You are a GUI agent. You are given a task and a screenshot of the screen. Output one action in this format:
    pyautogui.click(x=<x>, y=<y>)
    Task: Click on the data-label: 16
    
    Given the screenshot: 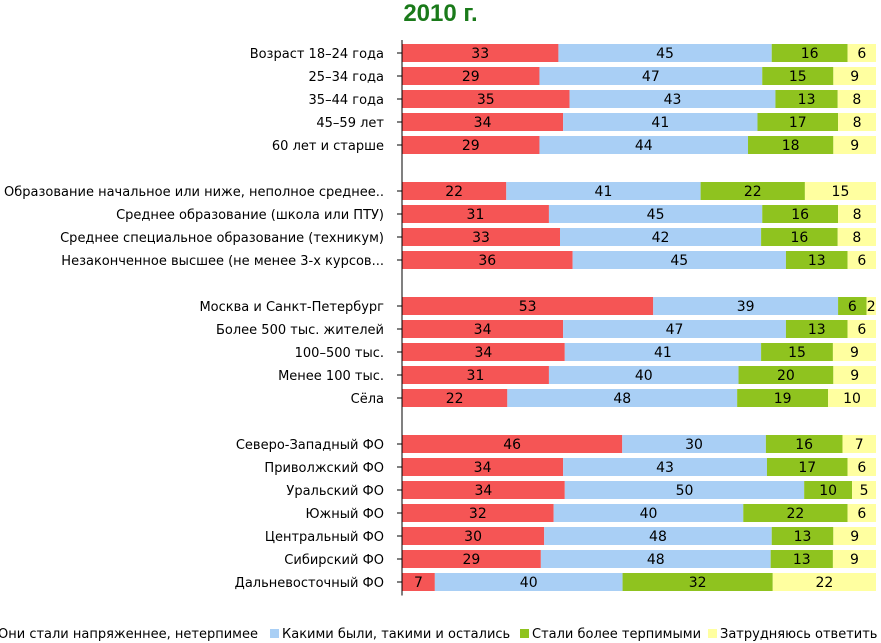 What is the action you would take?
    pyautogui.click(x=800, y=215)
    